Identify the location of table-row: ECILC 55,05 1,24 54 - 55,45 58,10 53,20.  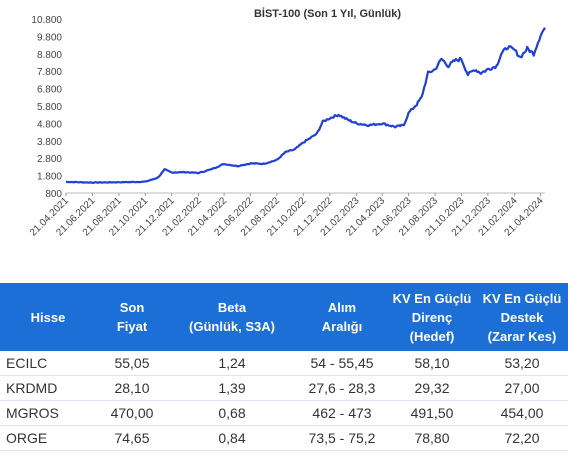
(284, 363).